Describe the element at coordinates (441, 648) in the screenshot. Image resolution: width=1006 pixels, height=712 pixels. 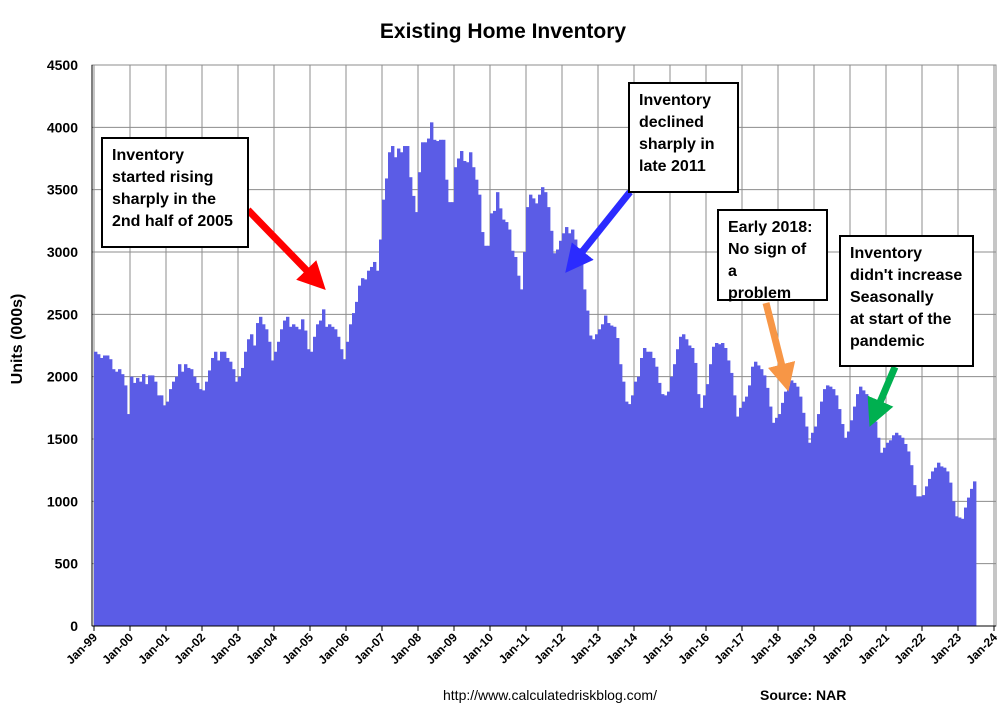
I see `x-tick-label: Jan-09` at that location.